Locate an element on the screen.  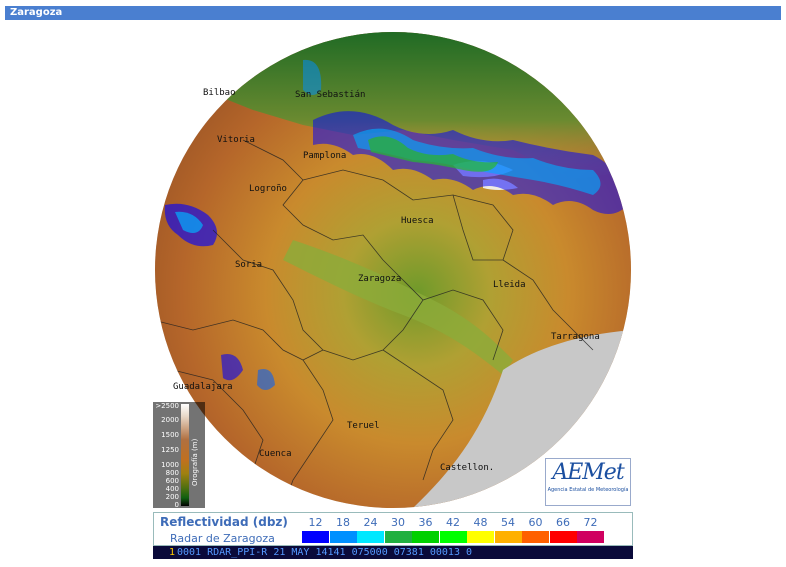
scale-value: 24 is located at coordinates (370, 522).